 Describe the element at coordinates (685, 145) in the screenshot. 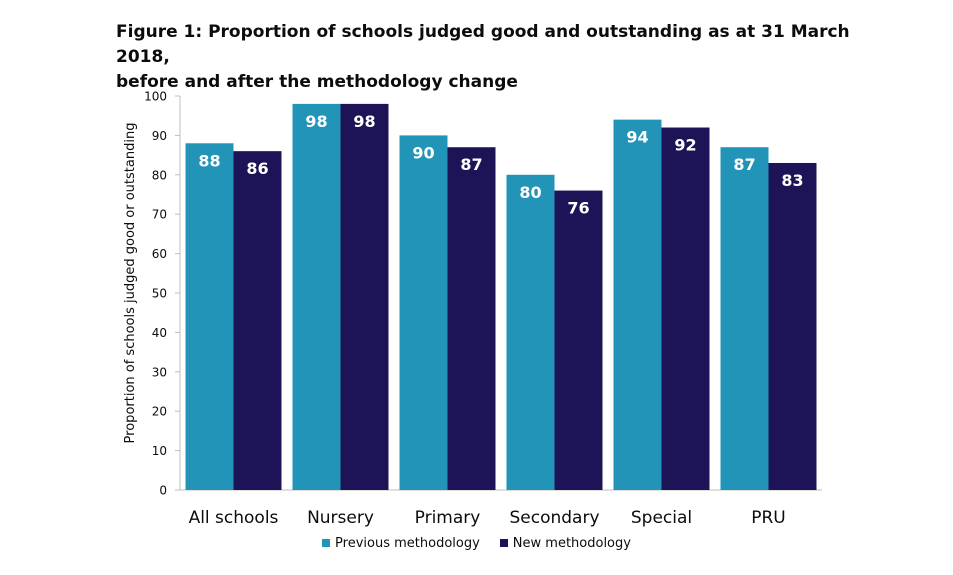

I see `data-label: 92` at that location.